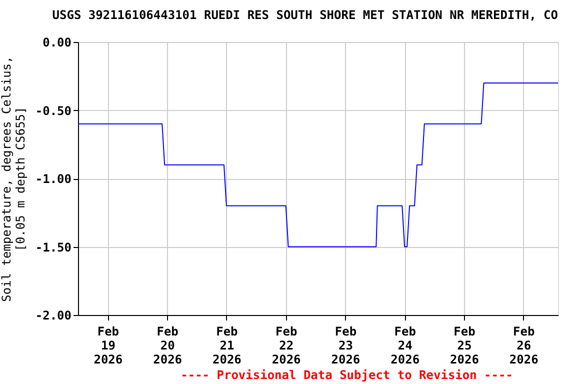 The height and width of the screenshot is (384, 576). What do you see at coordinates (57, 43) in the screenshot?
I see `y-tick-label: 0.00` at bounding box center [57, 43].